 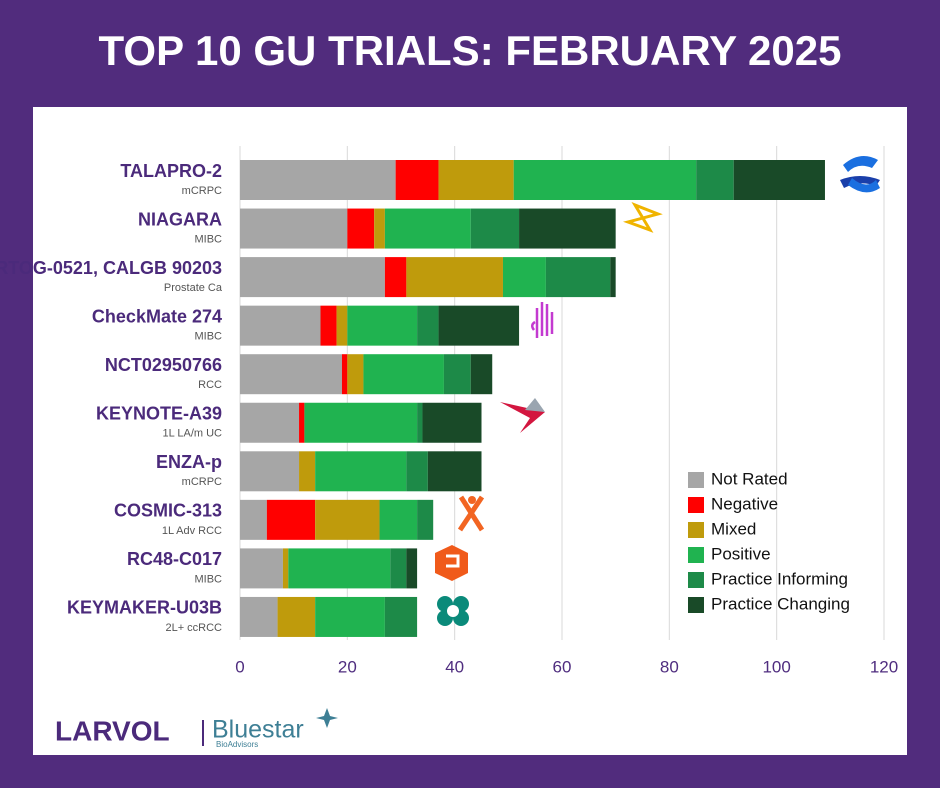 I want to click on footer-partner-sub: BioAdvisors, so click(x=237, y=744).